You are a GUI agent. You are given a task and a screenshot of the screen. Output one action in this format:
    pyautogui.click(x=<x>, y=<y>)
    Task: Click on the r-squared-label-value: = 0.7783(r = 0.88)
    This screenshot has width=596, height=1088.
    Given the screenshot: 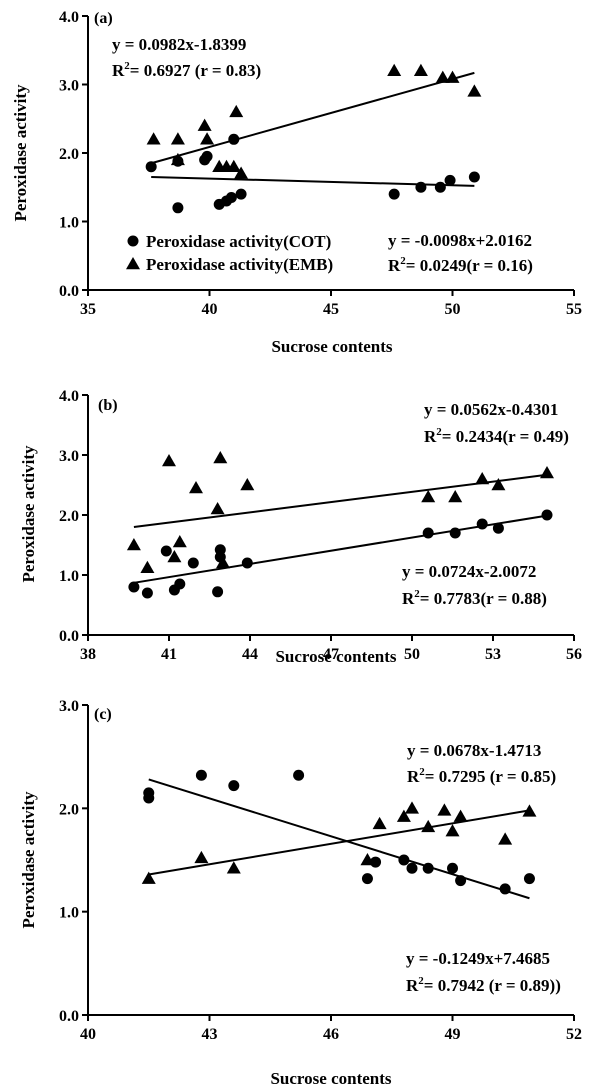 What is the action you would take?
    pyautogui.click(x=483, y=598)
    